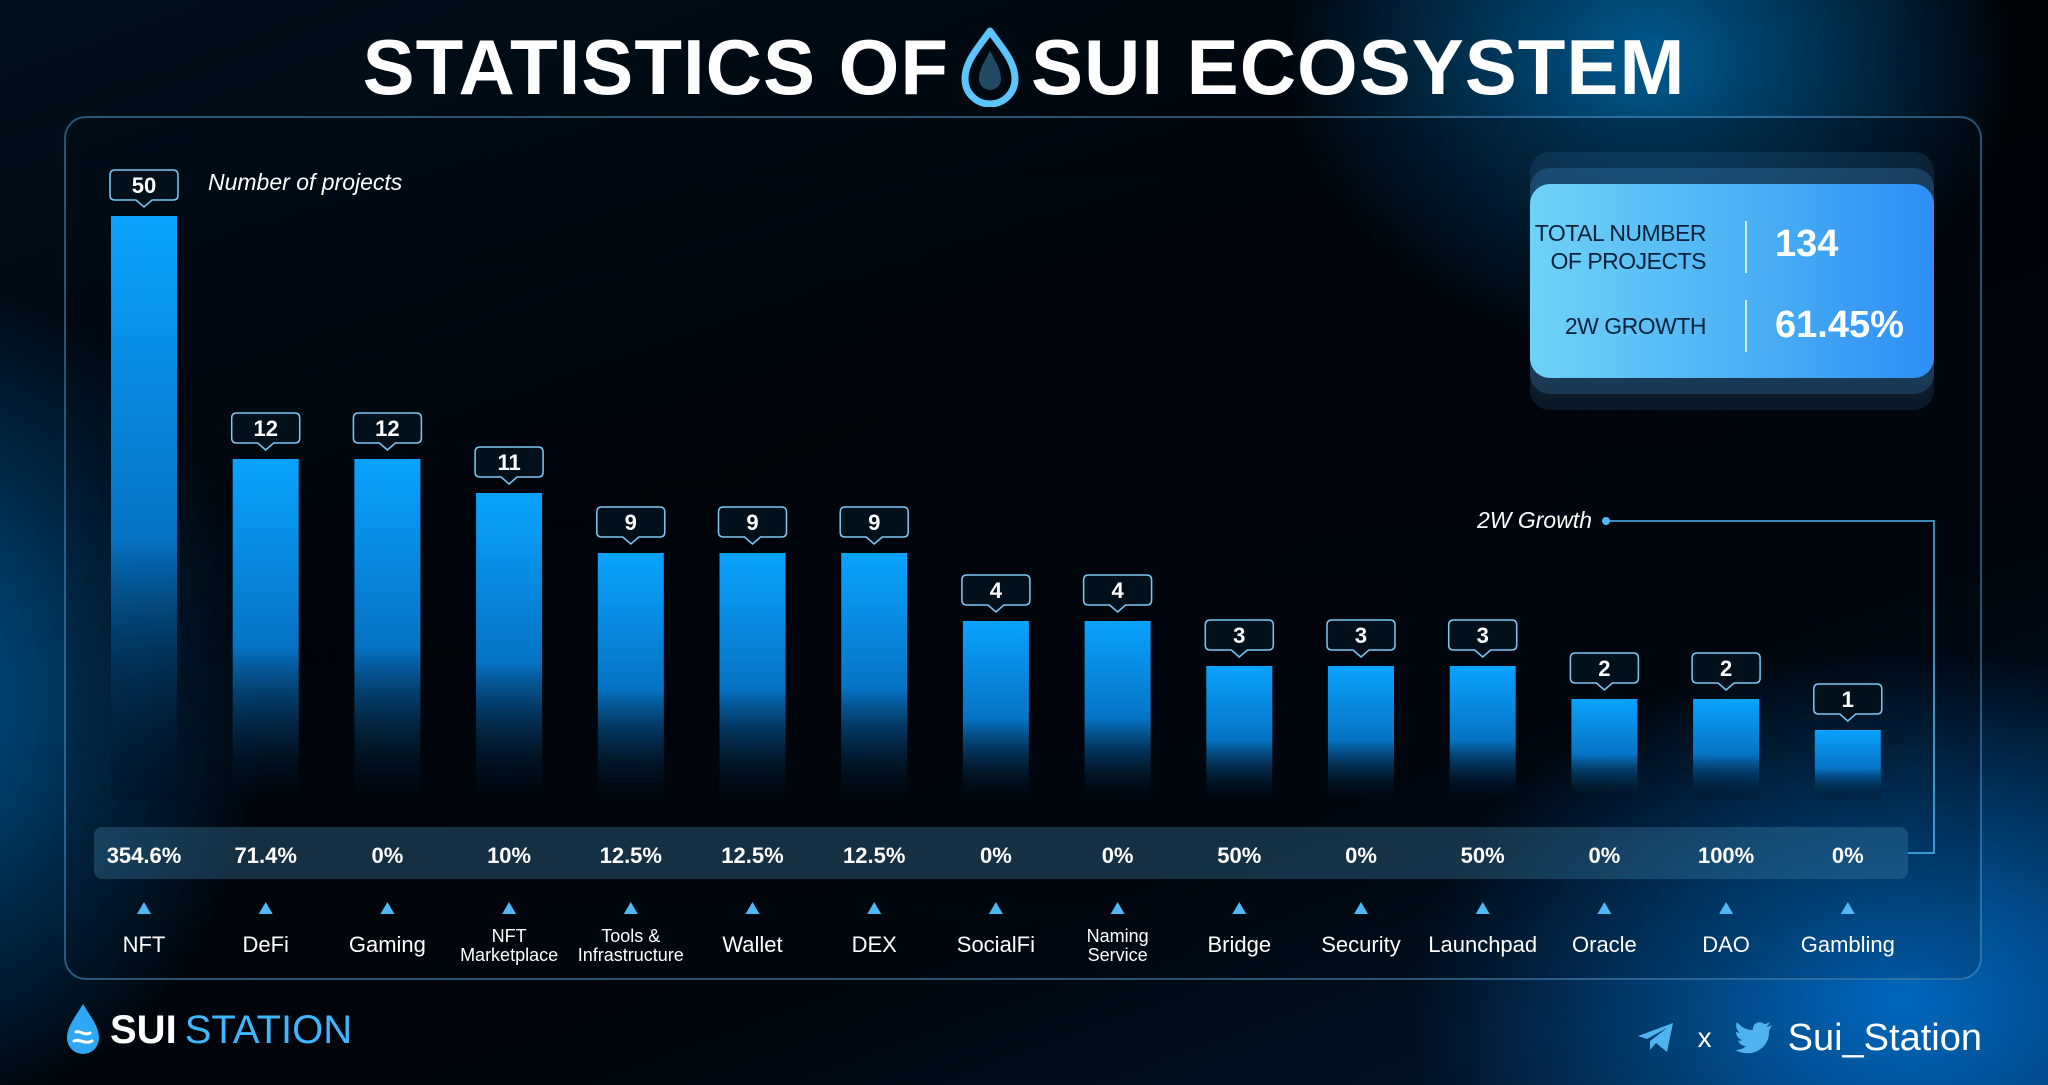 Image resolution: width=2048 pixels, height=1085 pixels. Describe the element at coordinates (268, 1029) in the screenshot. I see `brand-rest: STATION` at that location.